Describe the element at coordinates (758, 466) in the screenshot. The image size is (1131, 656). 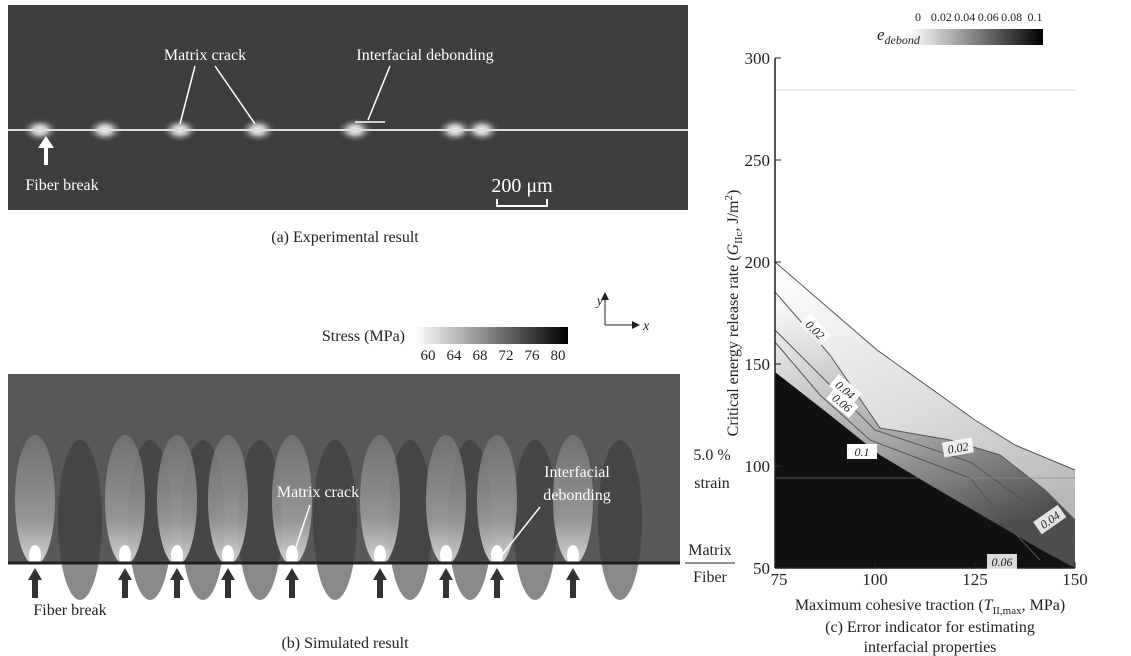
I see `y-tick-label: 100` at that location.